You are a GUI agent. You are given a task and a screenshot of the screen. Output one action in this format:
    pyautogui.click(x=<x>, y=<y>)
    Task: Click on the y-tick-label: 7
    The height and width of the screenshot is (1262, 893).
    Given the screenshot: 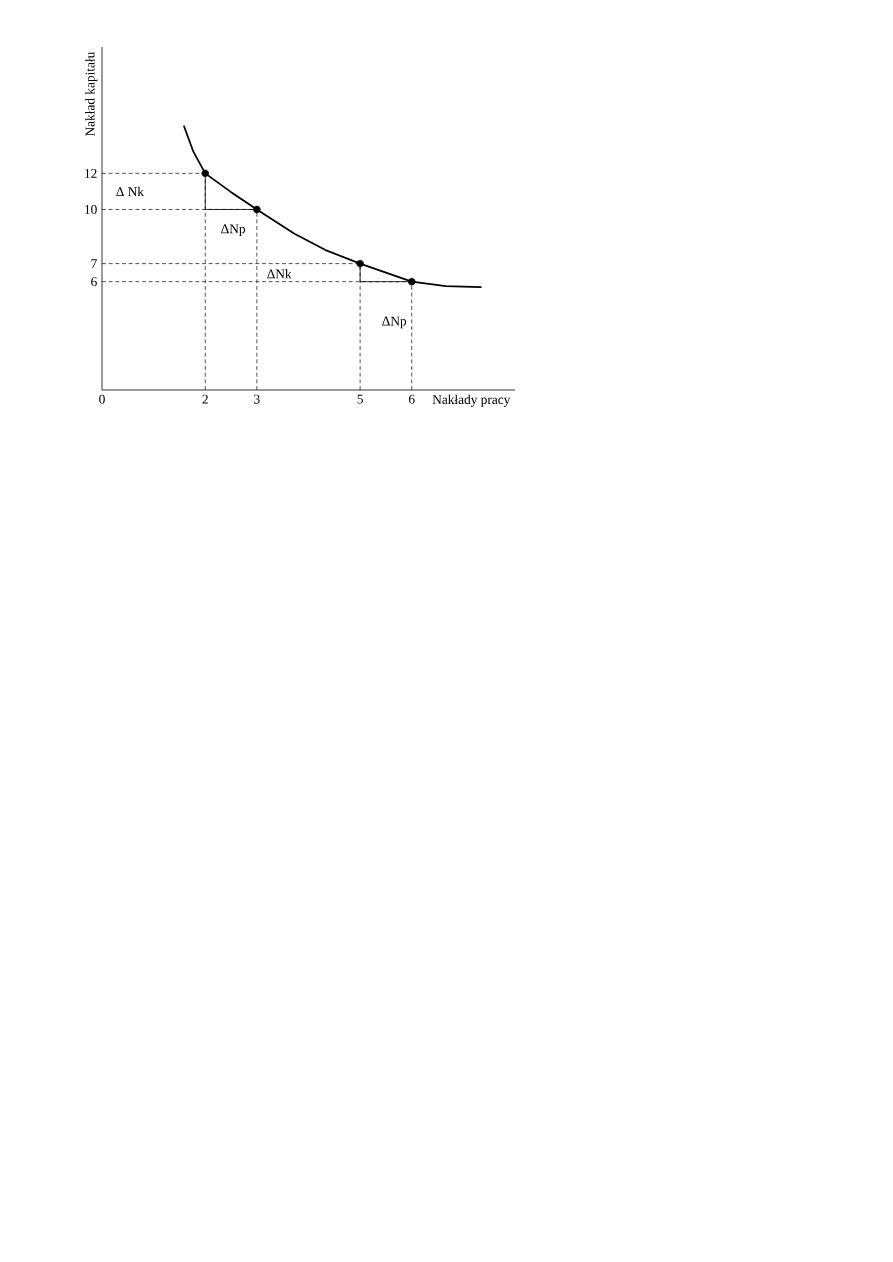 What is the action you would take?
    pyautogui.click(x=94, y=263)
    